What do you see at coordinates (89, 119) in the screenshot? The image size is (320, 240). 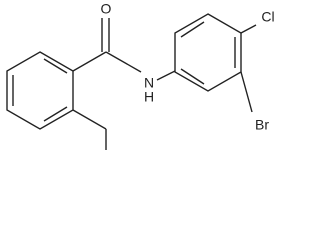 I see `methyl-bond` at bounding box center [89, 119].